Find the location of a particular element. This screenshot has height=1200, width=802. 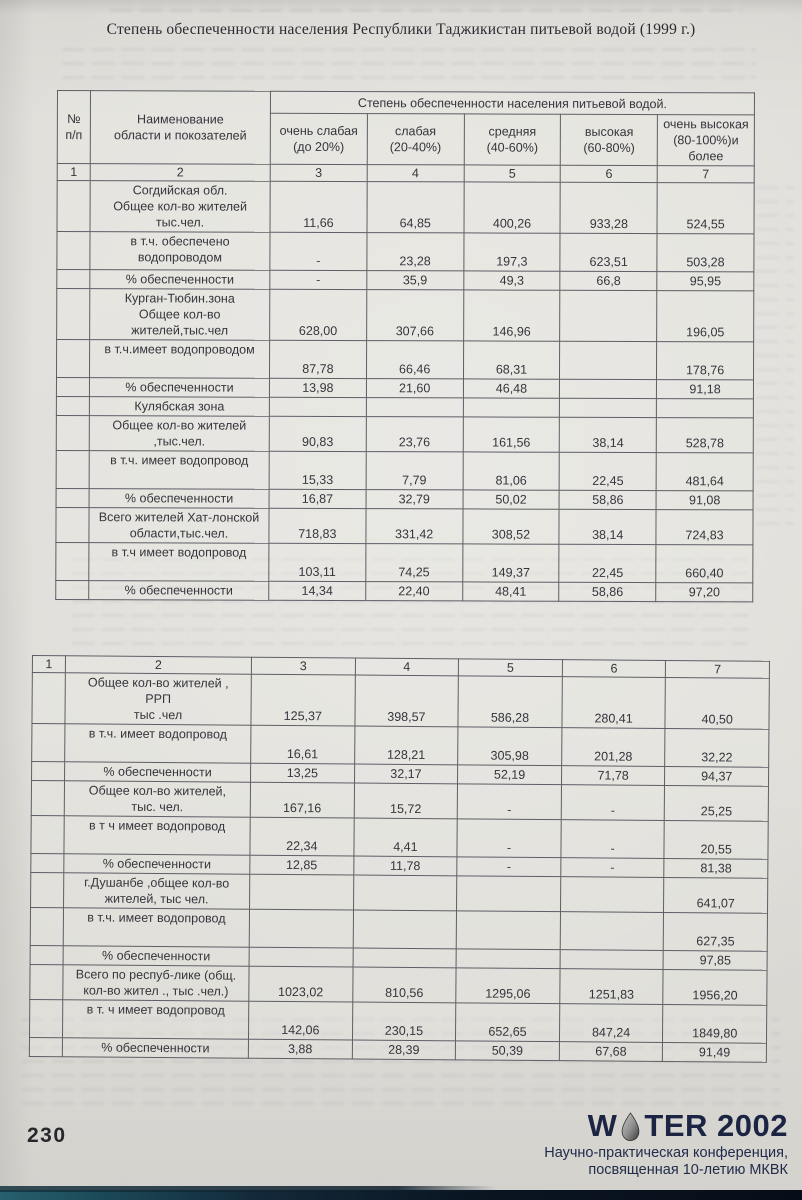

row-label: в т. ч имеет водопровод is located at coordinates (155, 1019).